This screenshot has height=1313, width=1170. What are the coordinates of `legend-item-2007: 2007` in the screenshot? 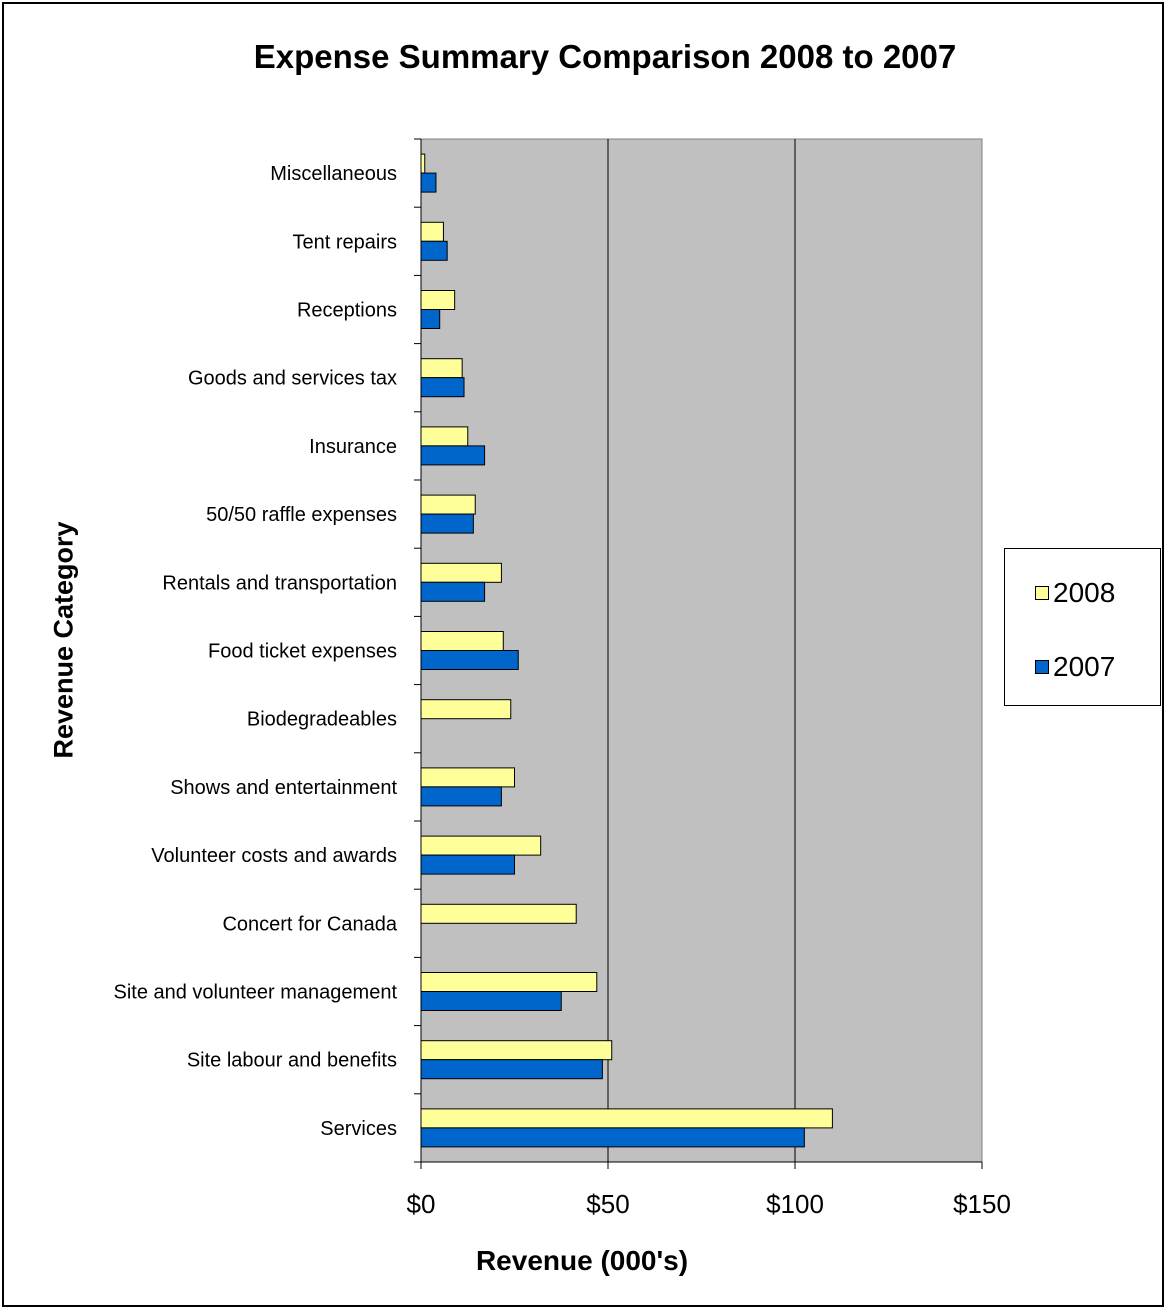 It's located at (1075, 667).